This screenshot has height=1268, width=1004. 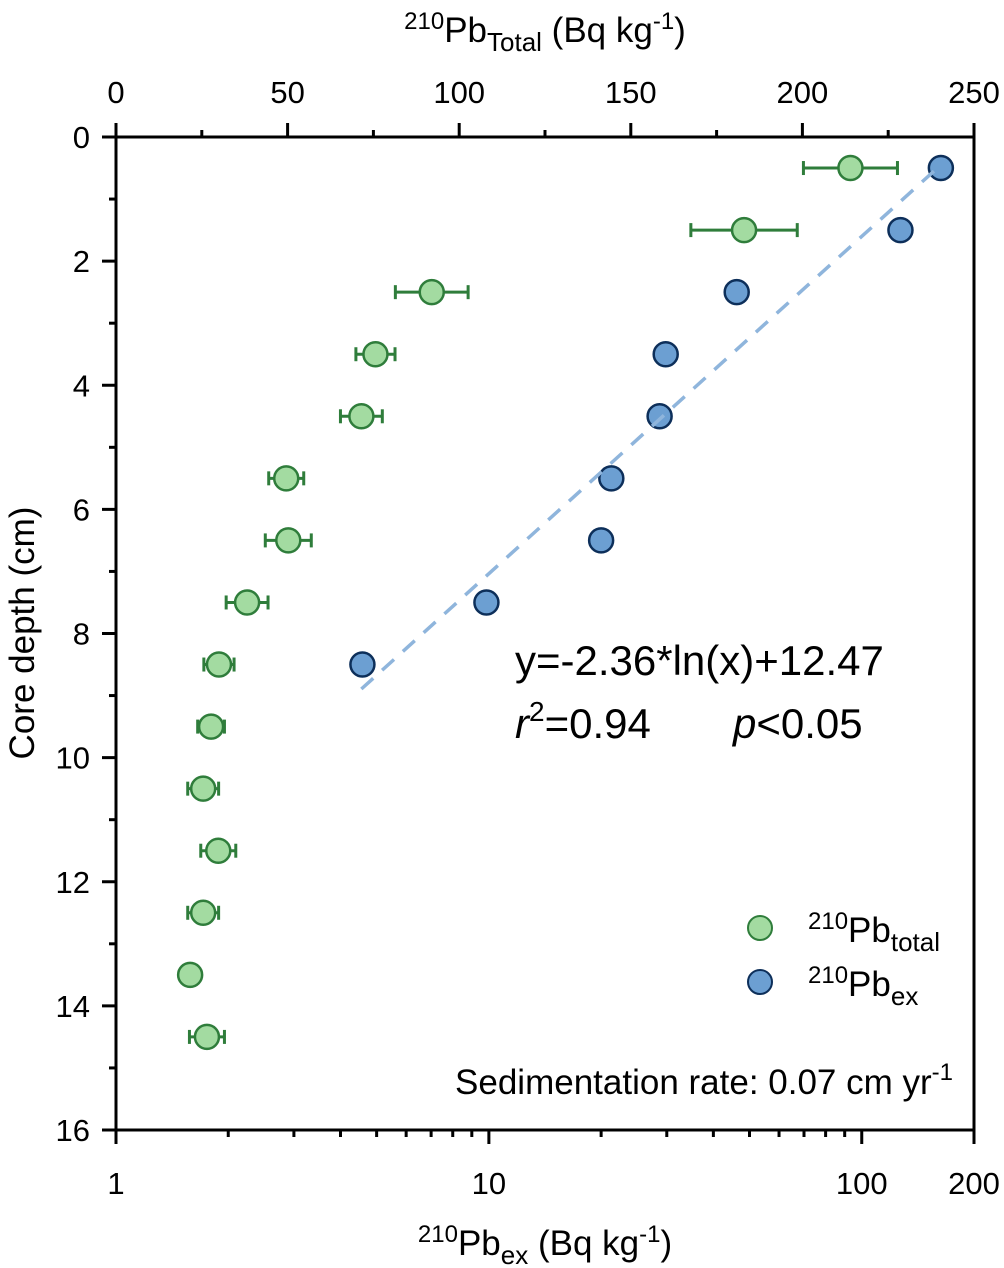 I want to click on y-tick-label: 2, so click(x=81, y=261).